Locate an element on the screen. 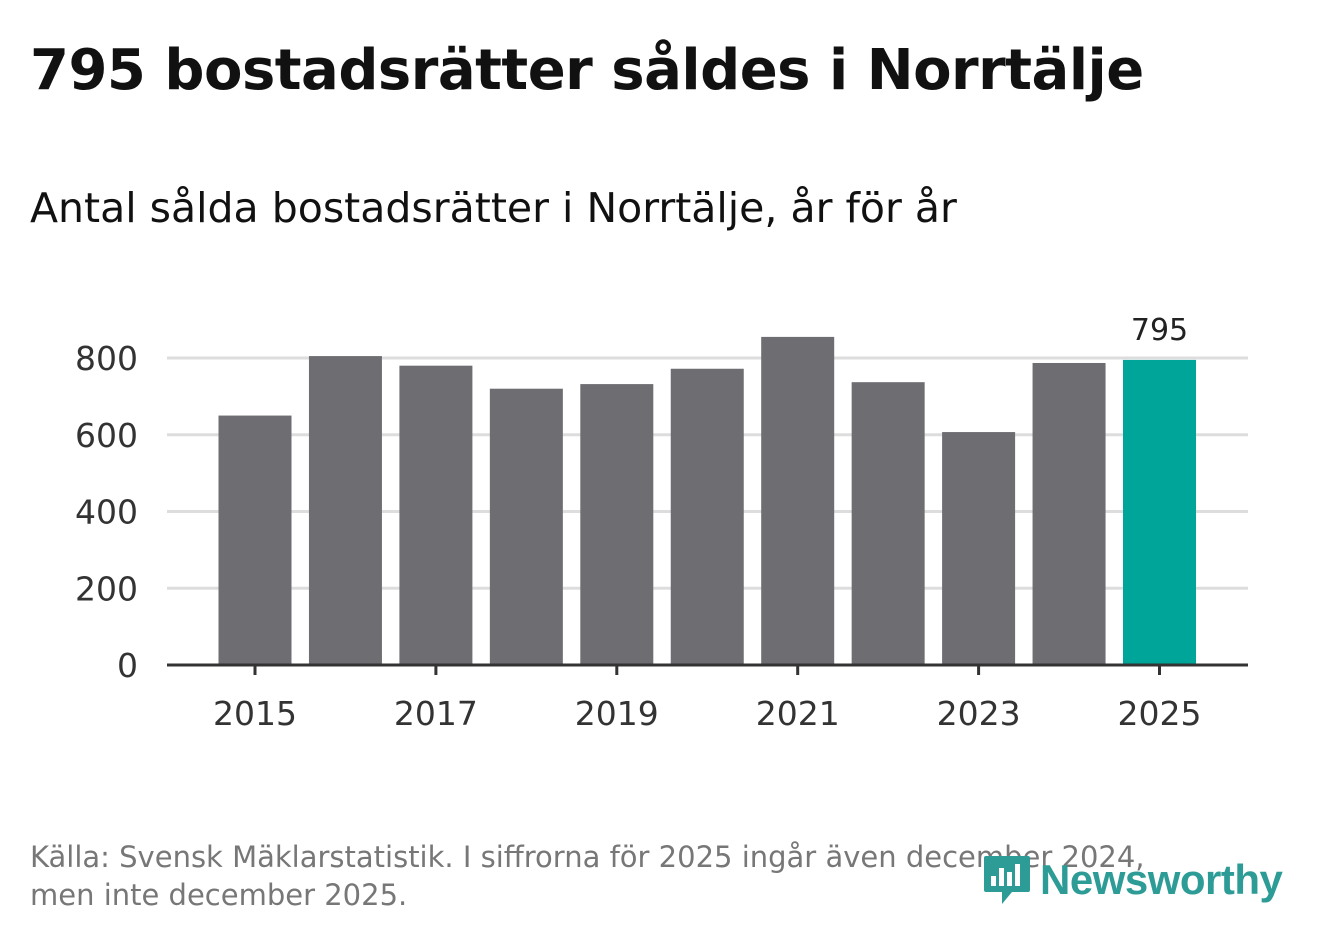 The height and width of the screenshot is (939, 1322). x-tick-label-2015: 2015 is located at coordinates (255, 713).